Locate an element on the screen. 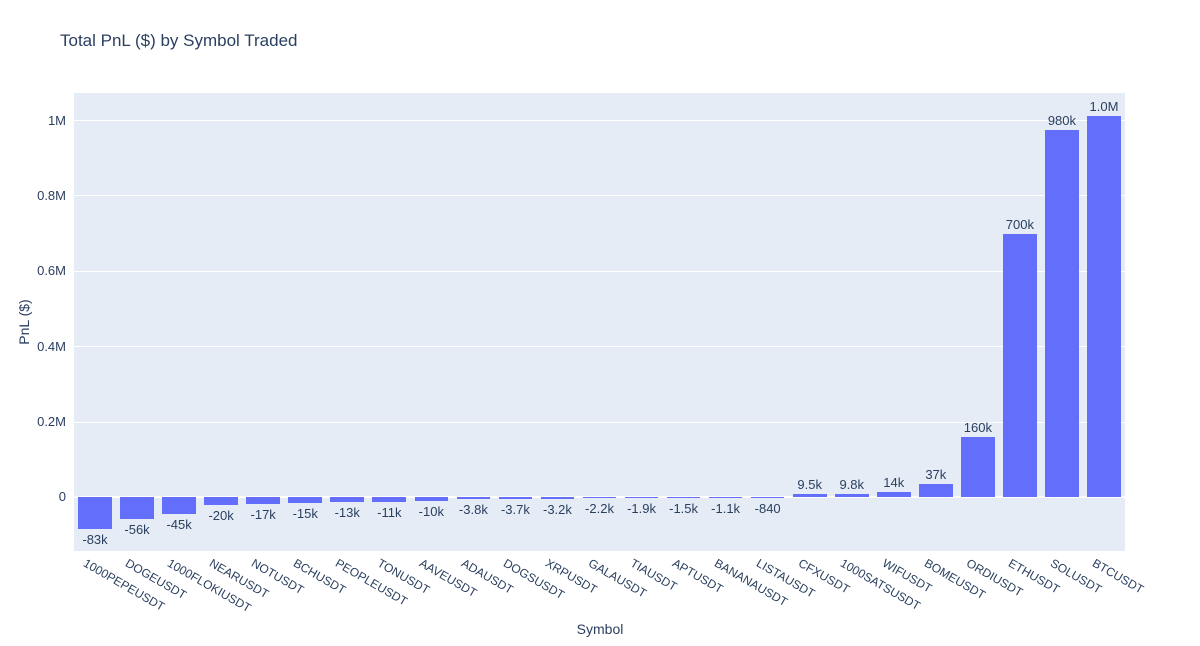 This screenshot has width=1200, height=646. bar-value-label: -10k is located at coordinates (431, 512).